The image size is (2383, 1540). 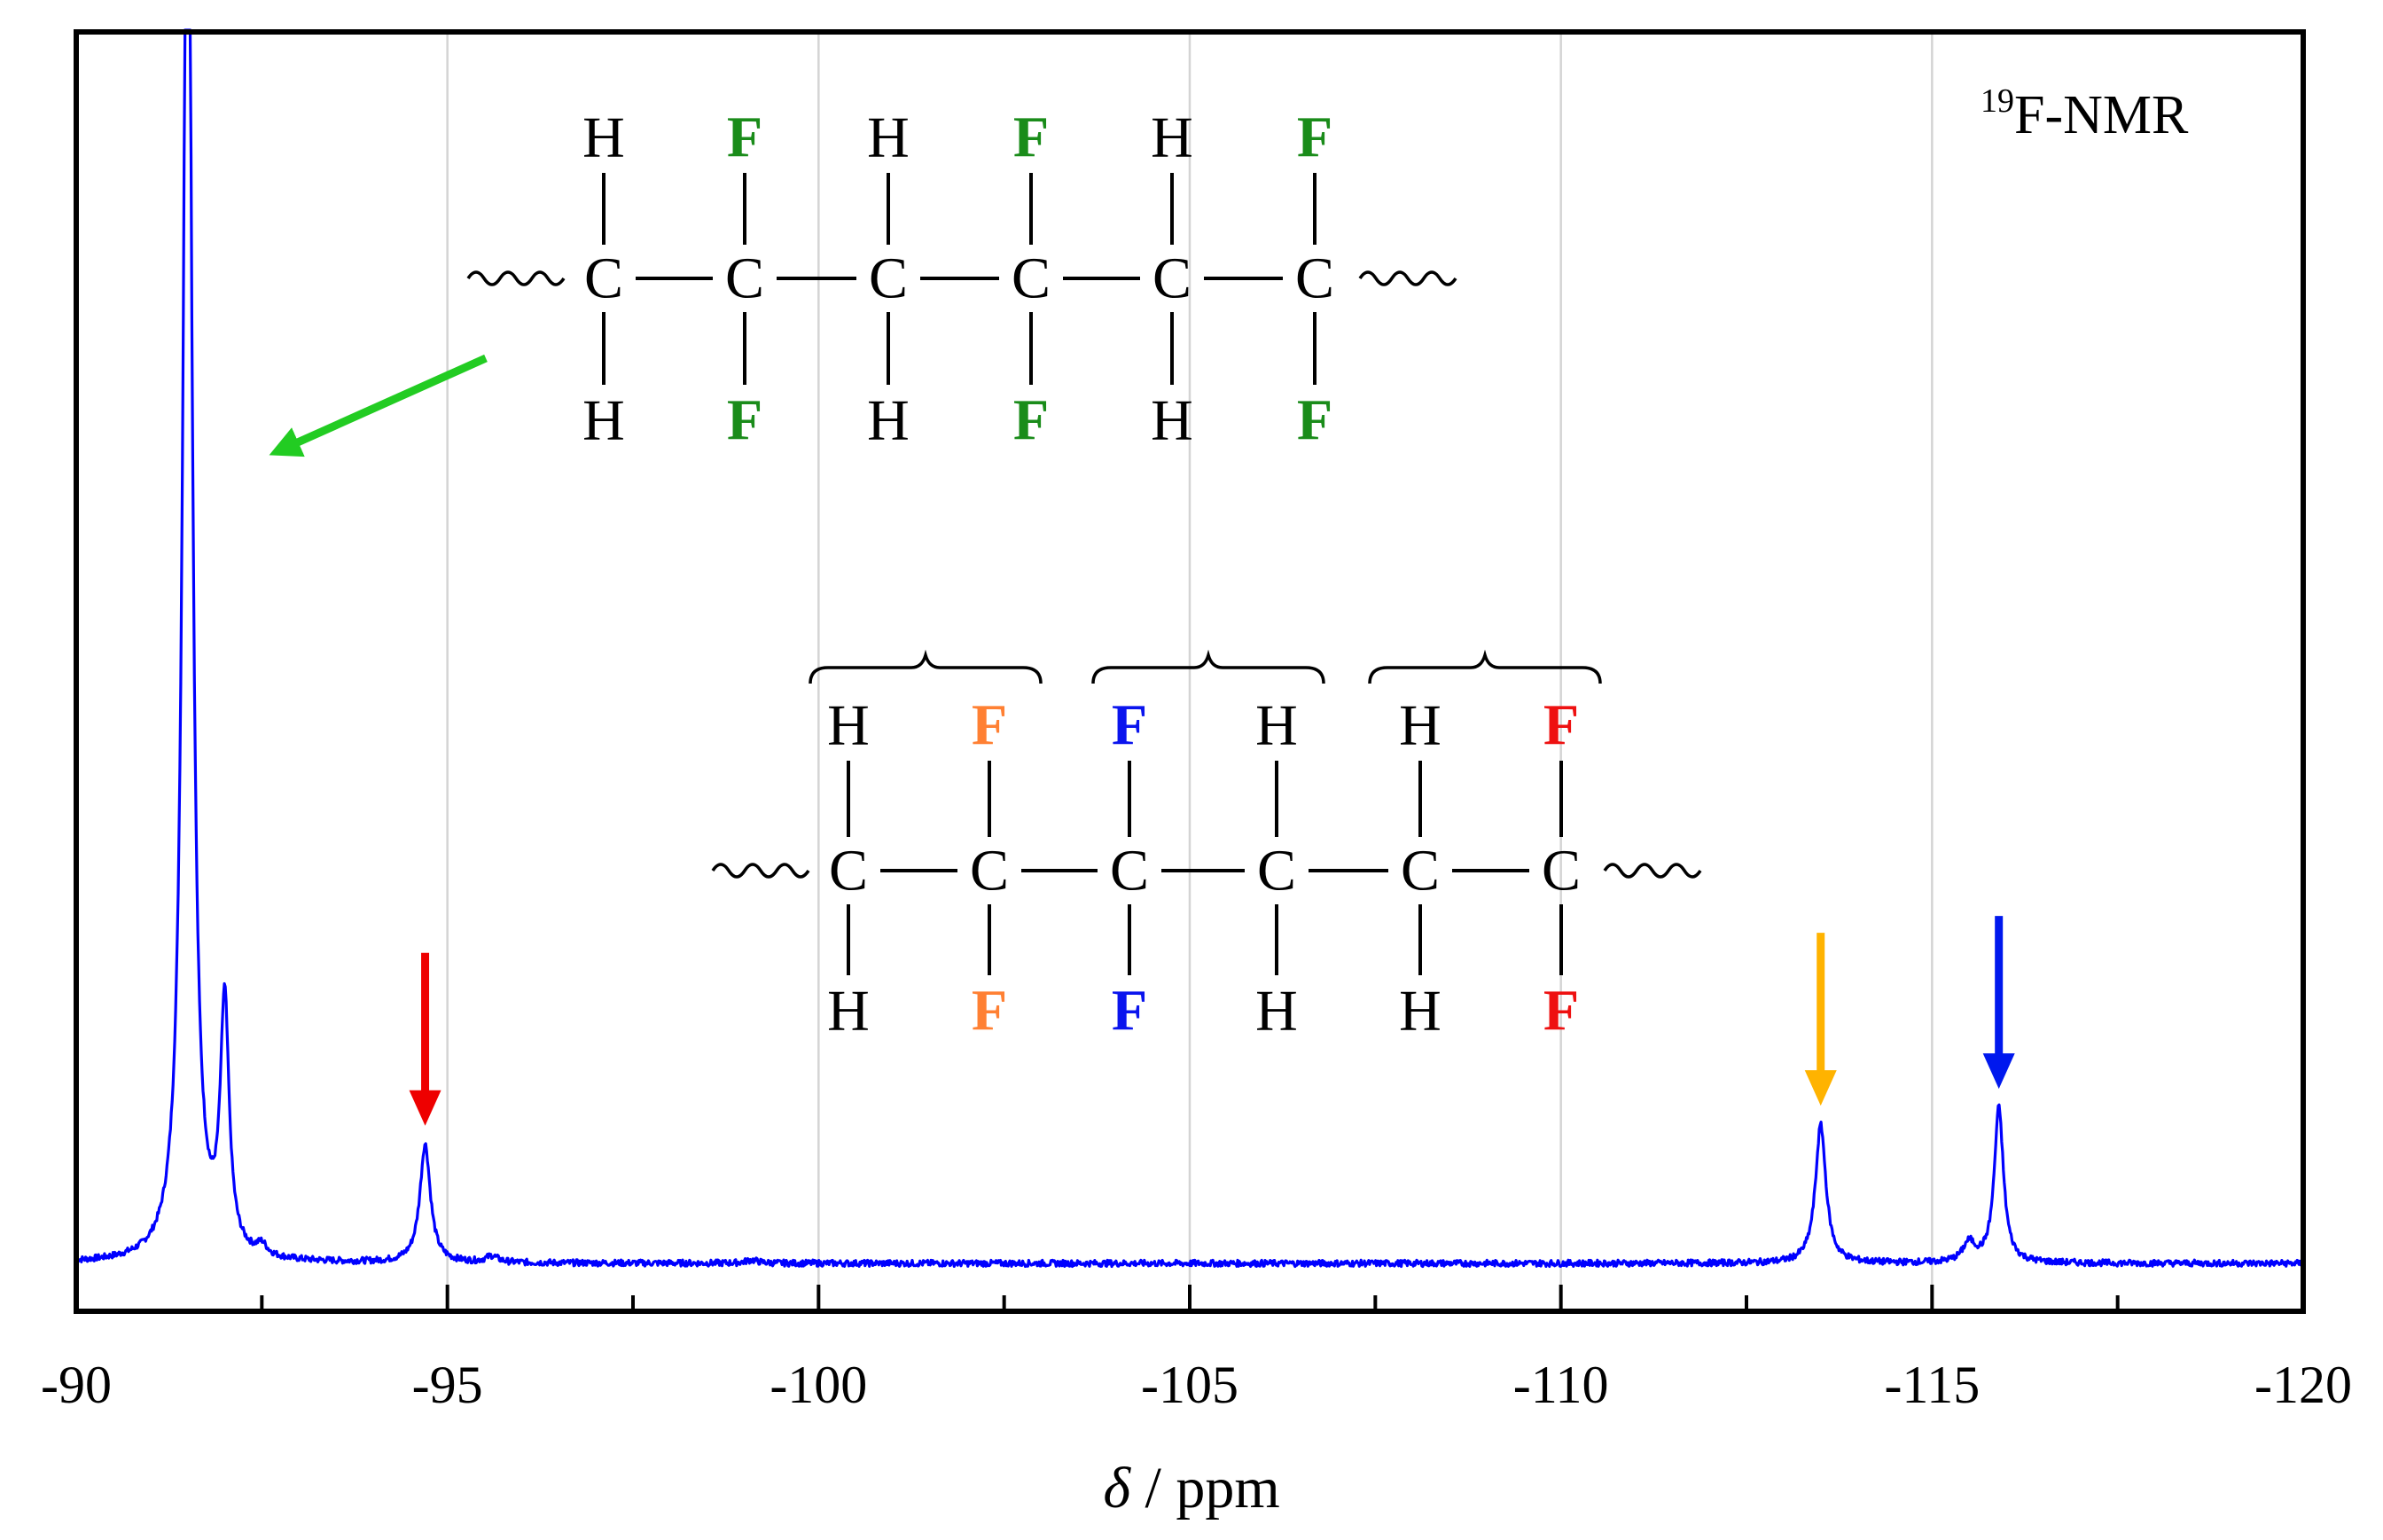 What do you see at coordinates (76, 1385) in the screenshot?
I see `x-tick-label: -90` at bounding box center [76, 1385].